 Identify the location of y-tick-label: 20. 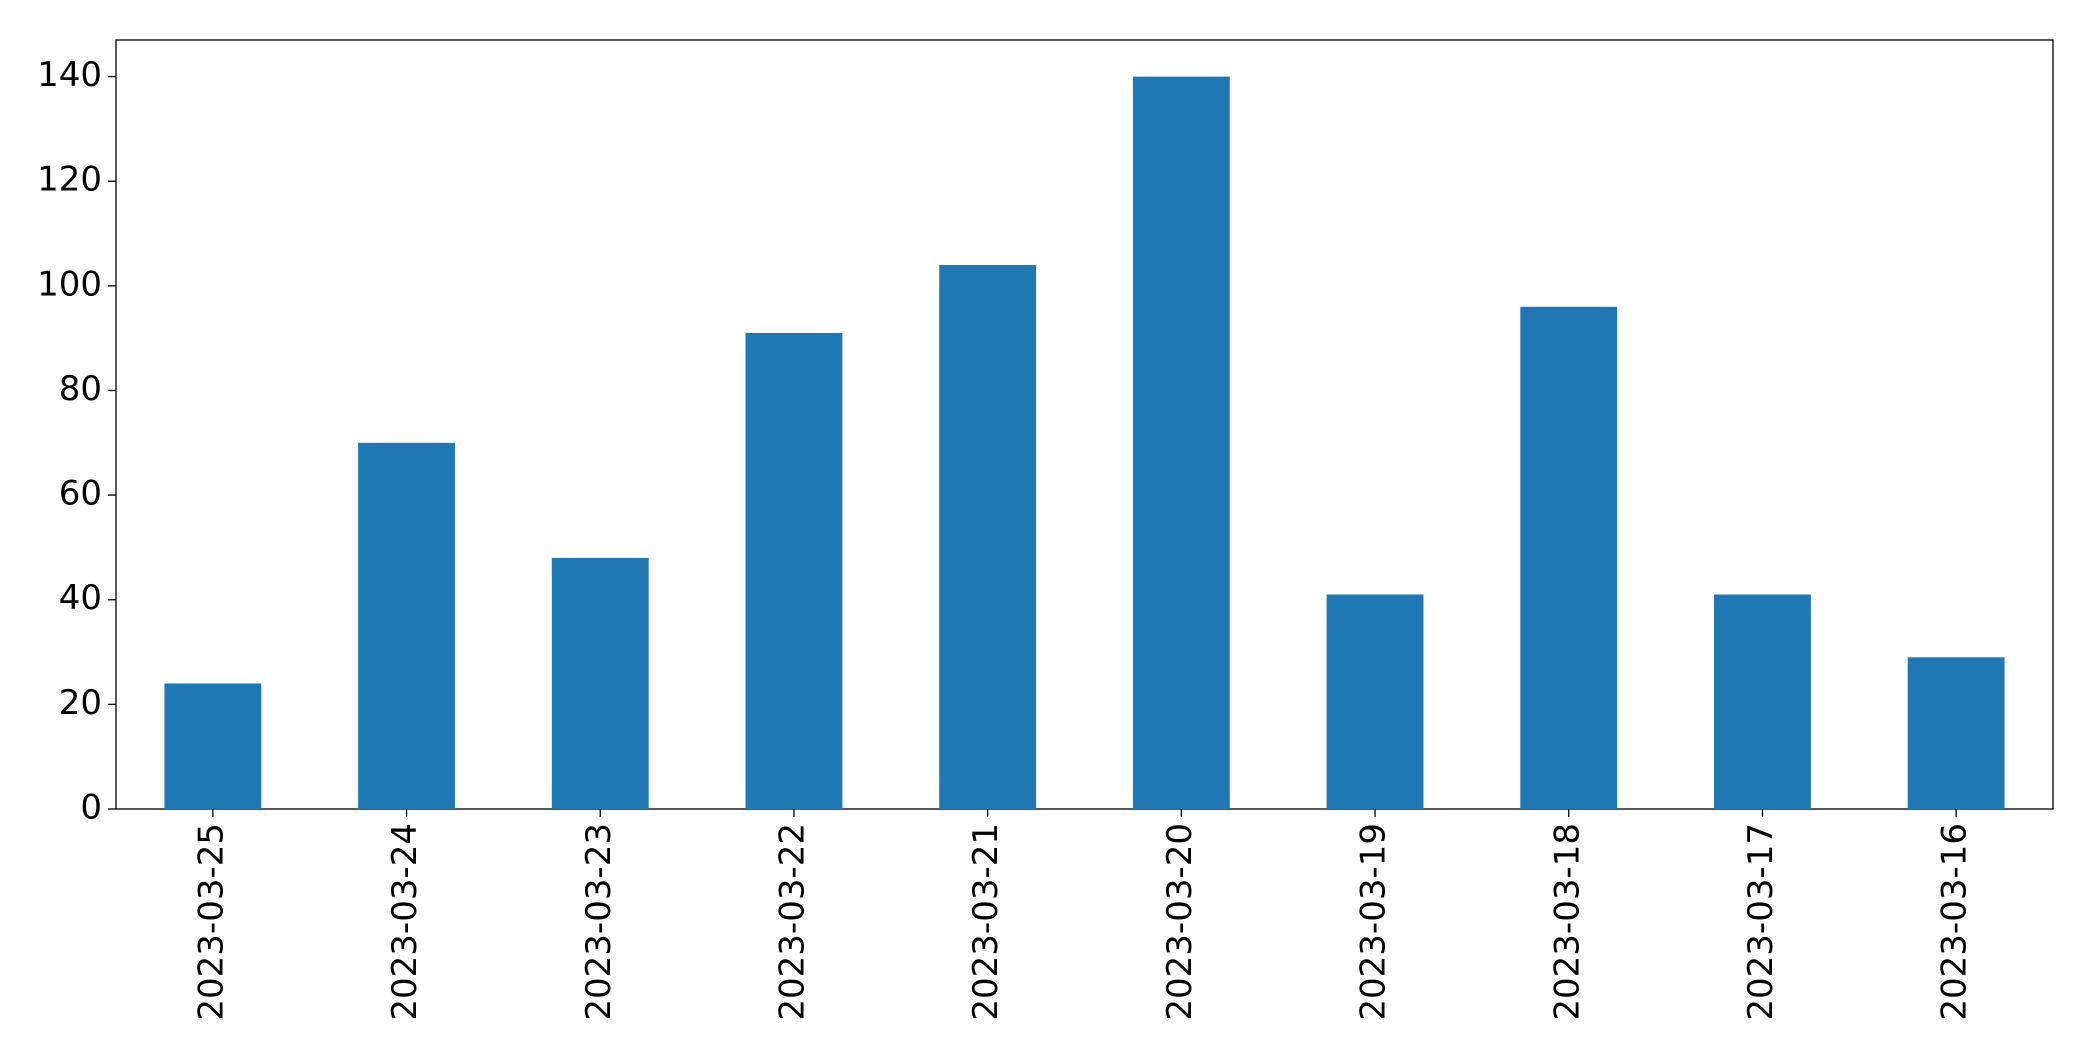
(80, 703).